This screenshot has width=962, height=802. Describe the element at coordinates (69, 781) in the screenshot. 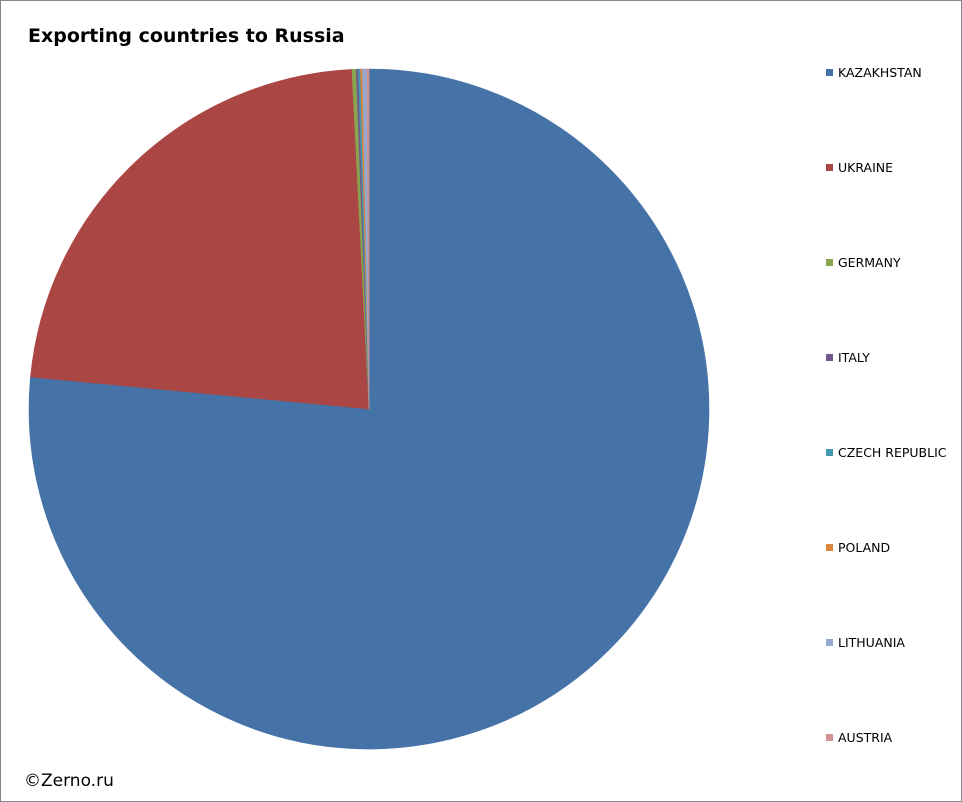

I see `copyright-notice: ©Zerno.ru` at that location.